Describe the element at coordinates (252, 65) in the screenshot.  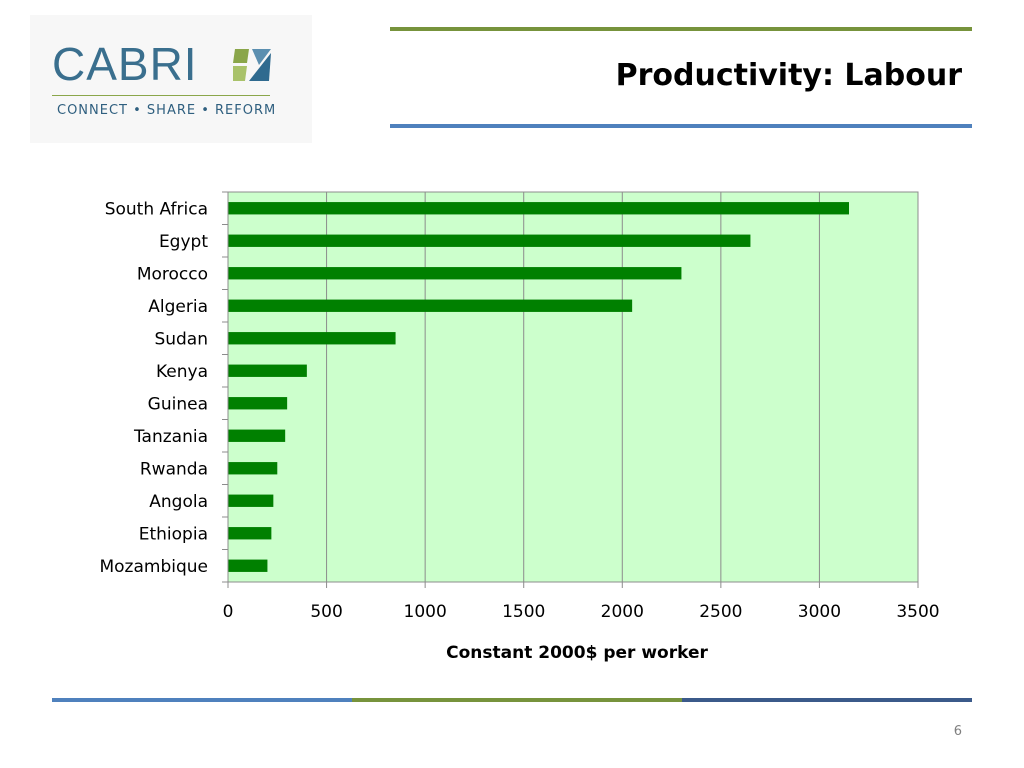
I see `cabri-logo-mark-icon` at that location.